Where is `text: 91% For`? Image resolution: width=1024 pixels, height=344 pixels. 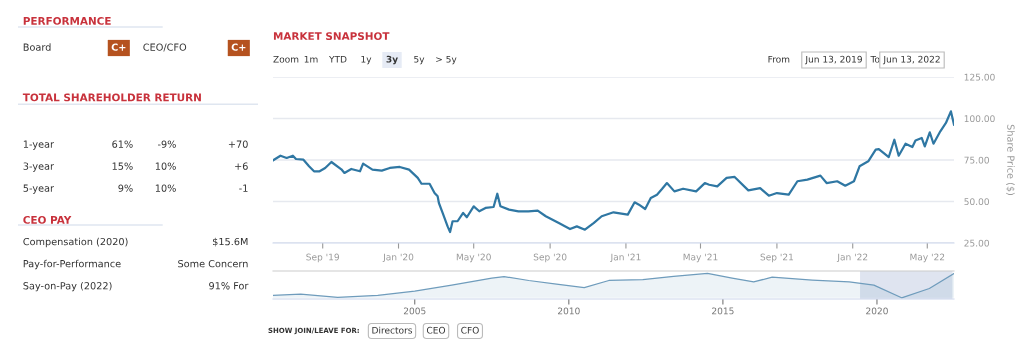
text: 91% For is located at coordinates (229, 286).